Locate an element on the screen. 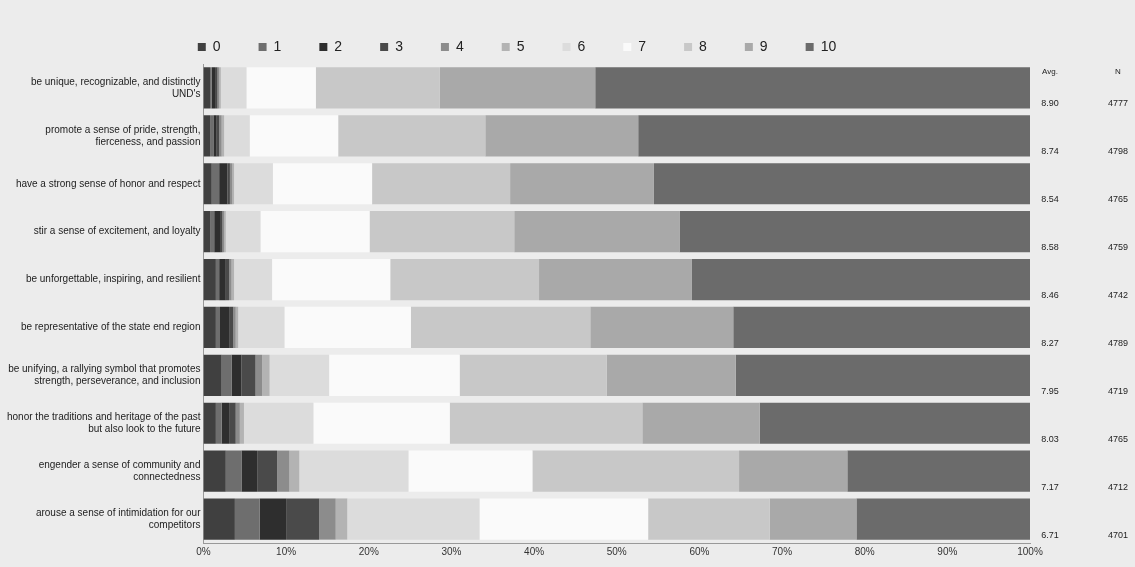 The height and width of the screenshot is (567, 1135). y-tick-label: stir a sense of excitement, and loyalty is located at coordinates (117, 231).